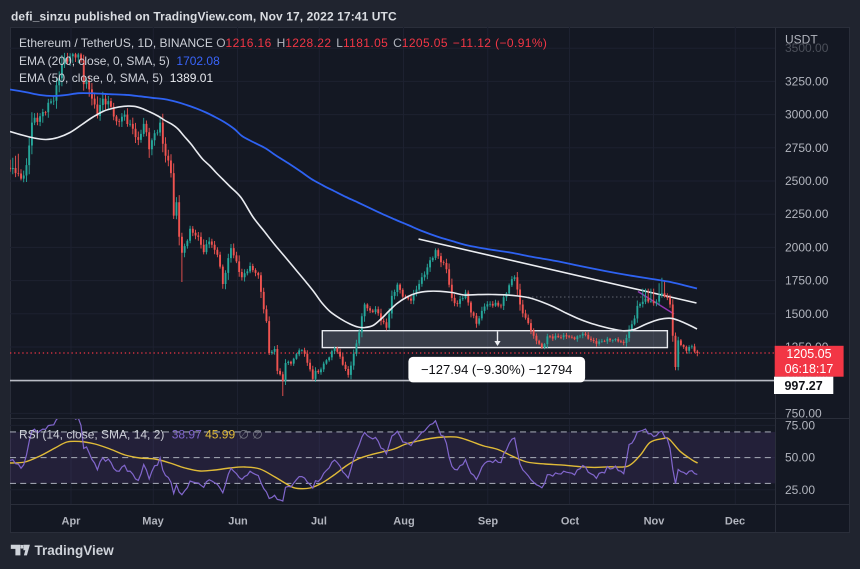 This screenshot has height=569, width=860. I want to click on svg-text: 75.00, so click(800, 425).